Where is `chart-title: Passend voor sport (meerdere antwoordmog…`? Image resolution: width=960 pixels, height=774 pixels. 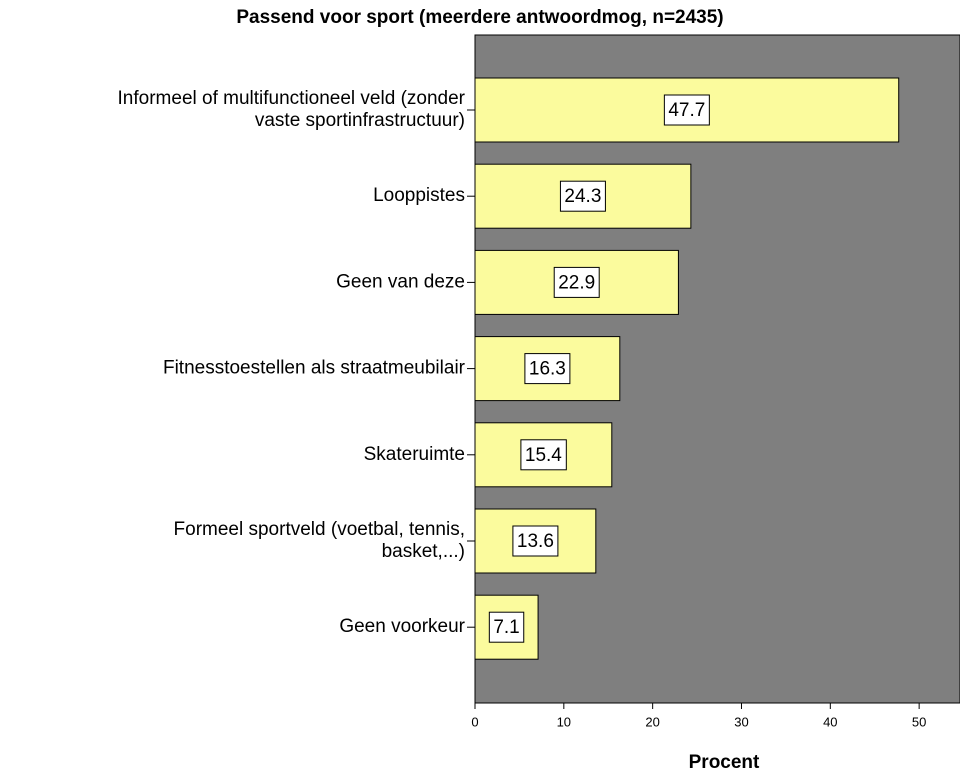
chart-title: Passend voor sport (meerdere antwoordmog… is located at coordinates (479, 17).